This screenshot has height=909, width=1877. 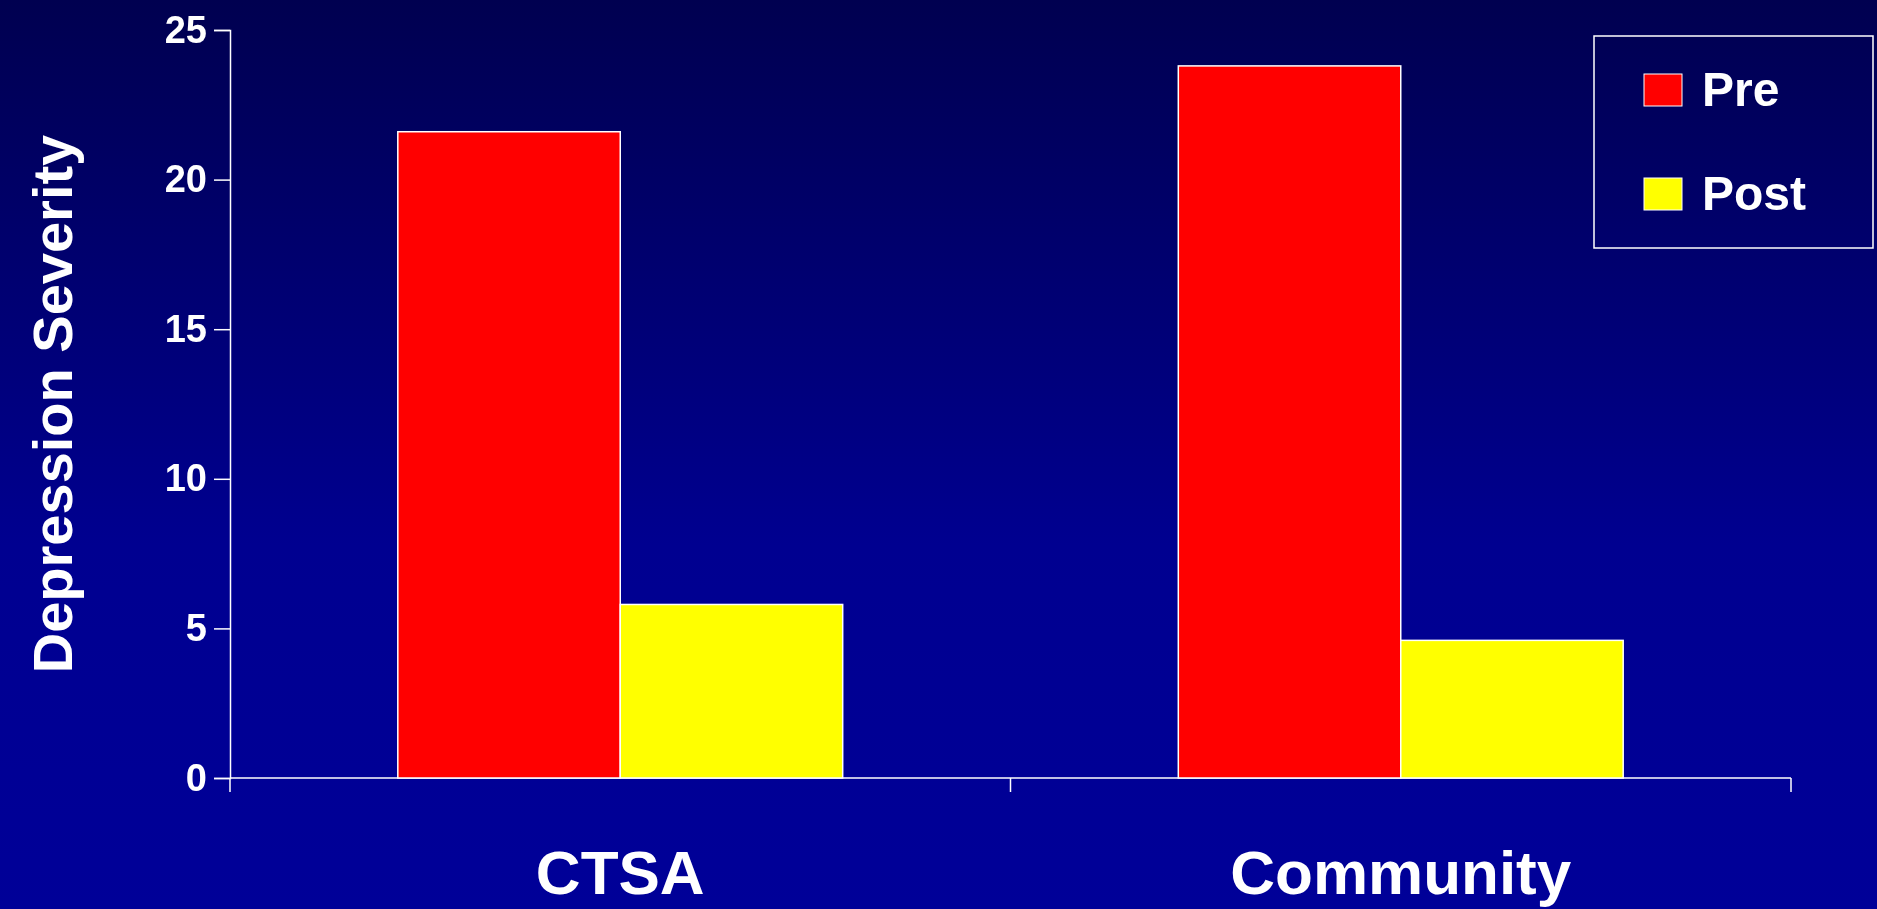 I want to click on y-tick-label: 25, so click(x=185, y=29).